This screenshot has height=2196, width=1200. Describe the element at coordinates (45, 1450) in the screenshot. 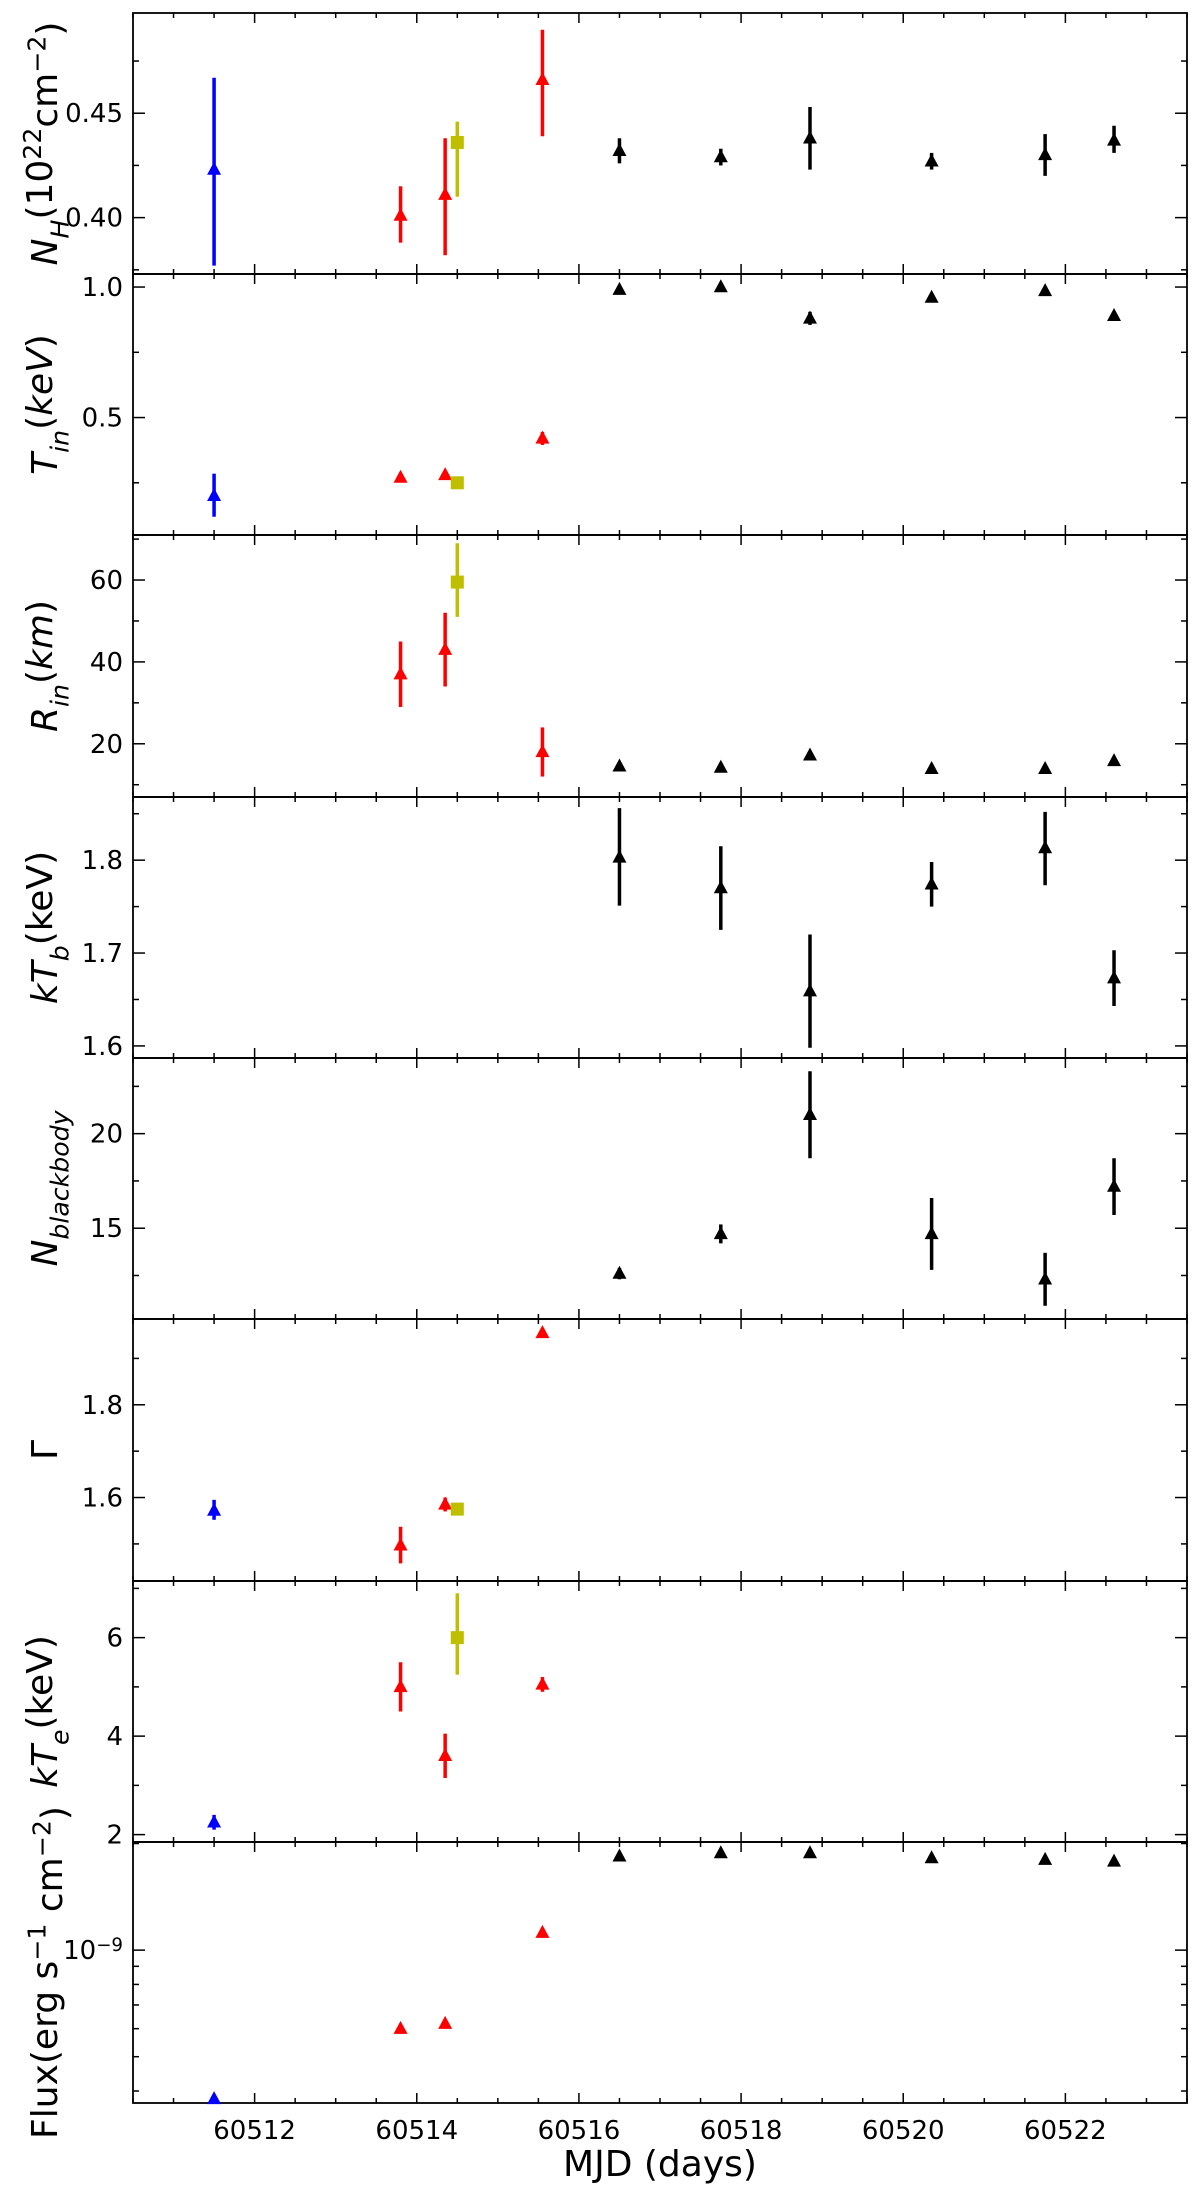

I see `y-axis-label: Γ` at that location.